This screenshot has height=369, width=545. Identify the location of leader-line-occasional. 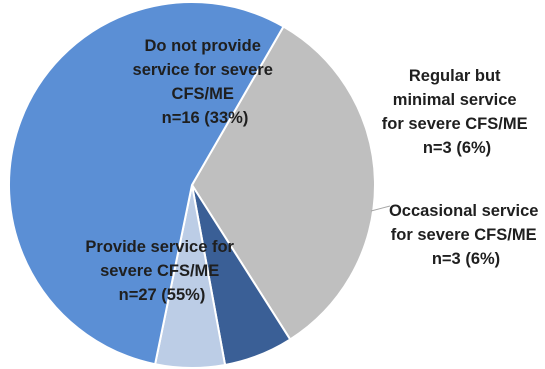
(380, 208).